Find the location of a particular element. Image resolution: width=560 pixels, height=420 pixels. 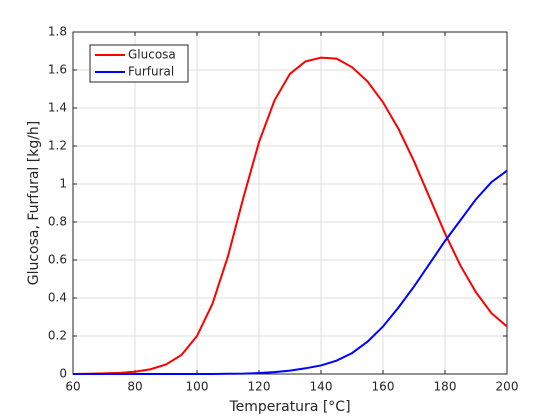

x-tick-label: 100 is located at coordinates (197, 387).